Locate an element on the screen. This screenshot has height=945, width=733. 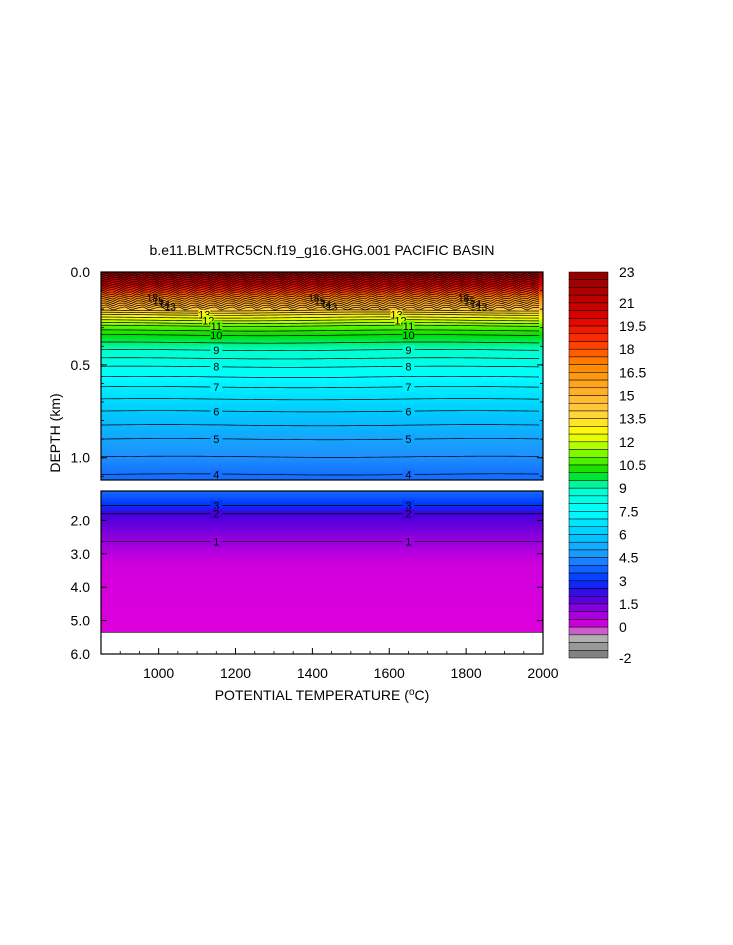
upper-panel-frame is located at coordinates (322, 376).